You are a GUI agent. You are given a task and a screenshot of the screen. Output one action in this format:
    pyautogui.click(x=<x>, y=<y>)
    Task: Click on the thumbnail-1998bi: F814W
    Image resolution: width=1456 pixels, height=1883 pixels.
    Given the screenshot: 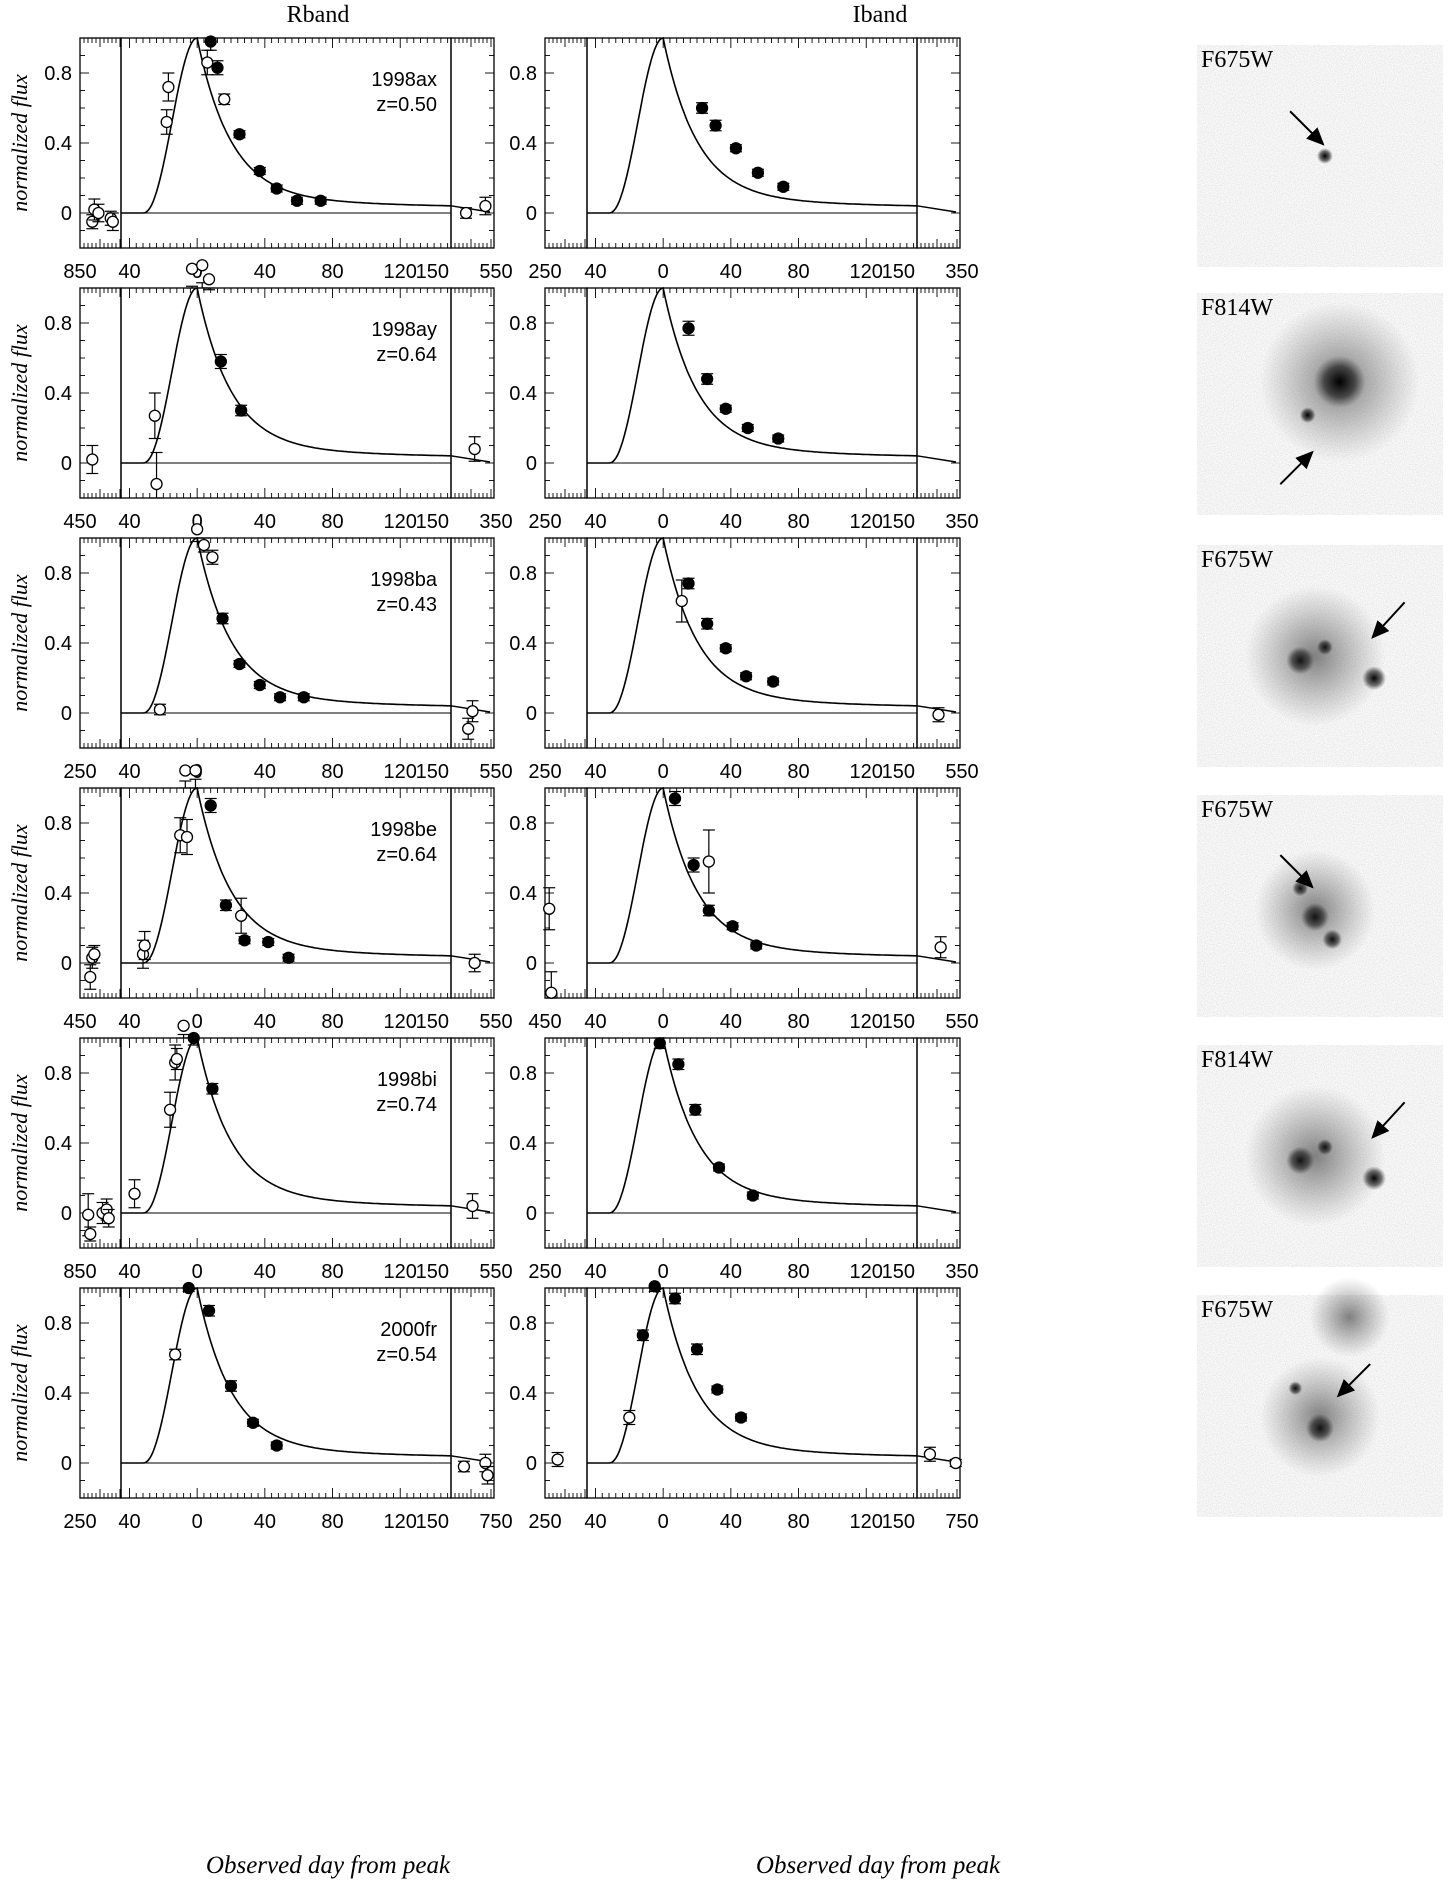 What is the action you would take?
    pyautogui.click(x=1320, y=1156)
    